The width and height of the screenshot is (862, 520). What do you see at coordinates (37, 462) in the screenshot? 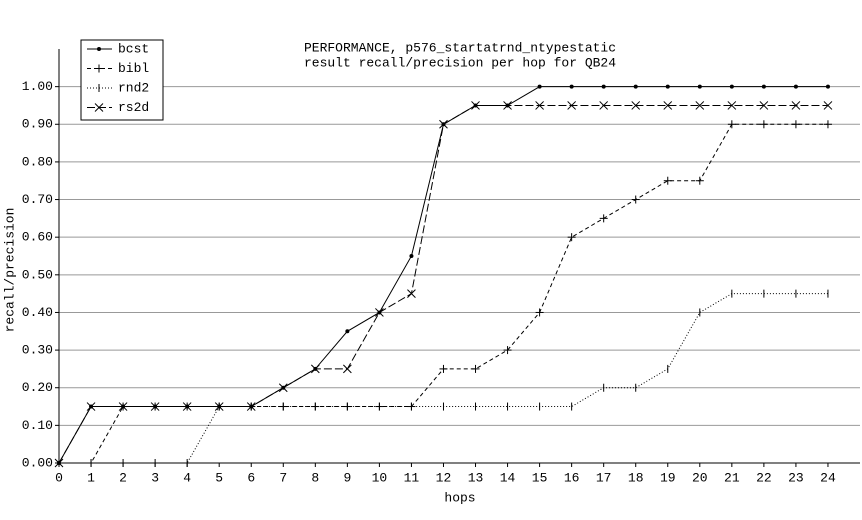
I see `y-tick-label: 0.00` at bounding box center [37, 462].